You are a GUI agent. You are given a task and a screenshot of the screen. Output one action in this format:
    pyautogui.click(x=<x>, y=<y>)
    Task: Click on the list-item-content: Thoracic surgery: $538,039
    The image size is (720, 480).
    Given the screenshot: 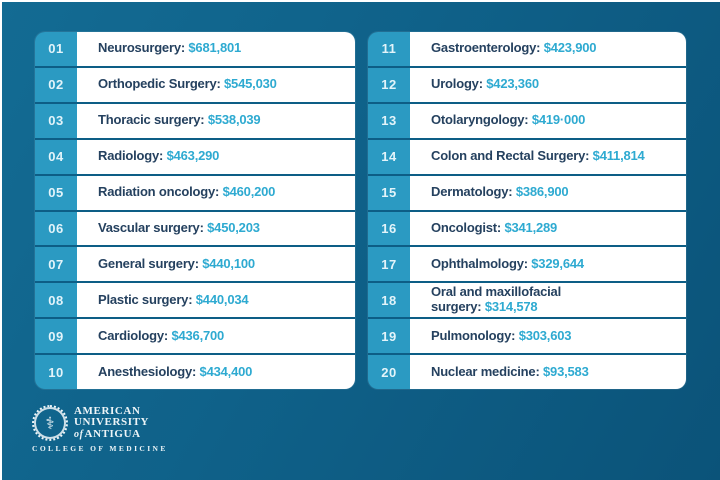 What is the action you would take?
    pyautogui.click(x=216, y=120)
    